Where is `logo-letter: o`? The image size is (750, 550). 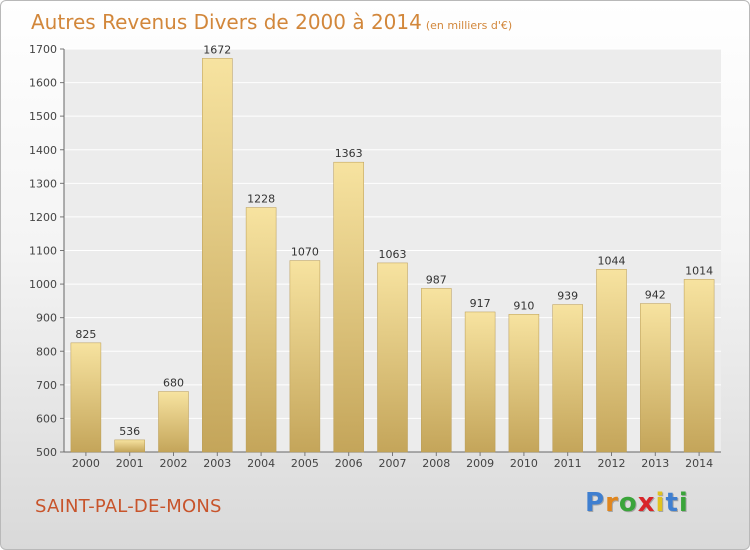
logo-letter: o is located at coordinates (628, 503).